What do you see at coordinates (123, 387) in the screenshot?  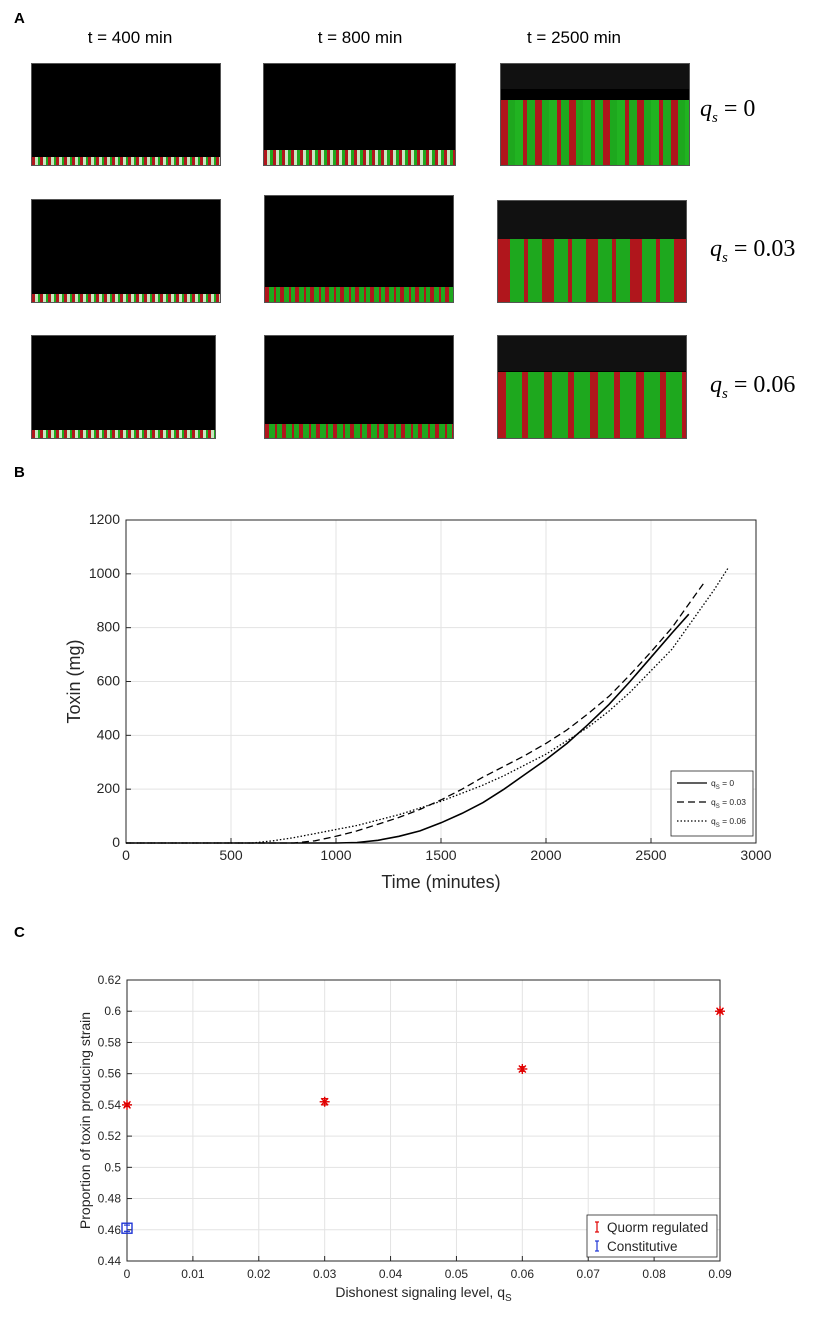 I see `biofilm-frame-qs006-t400` at bounding box center [123, 387].